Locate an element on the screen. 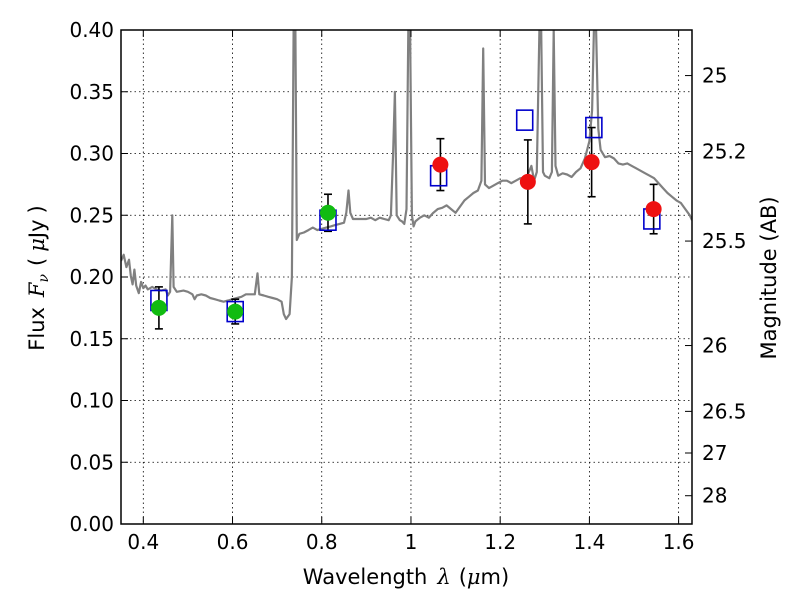  y-axis-title: FluxFν(μJy) is located at coordinates (38, 277).